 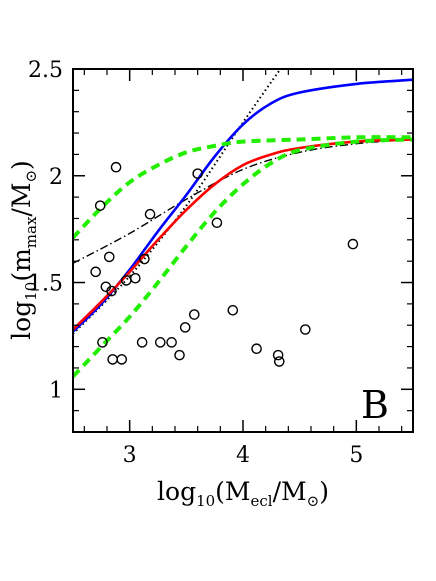 What do you see at coordinates (21, 200) in the screenshot?
I see `y-axis-title-post: /M` at bounding box center [21, 200].